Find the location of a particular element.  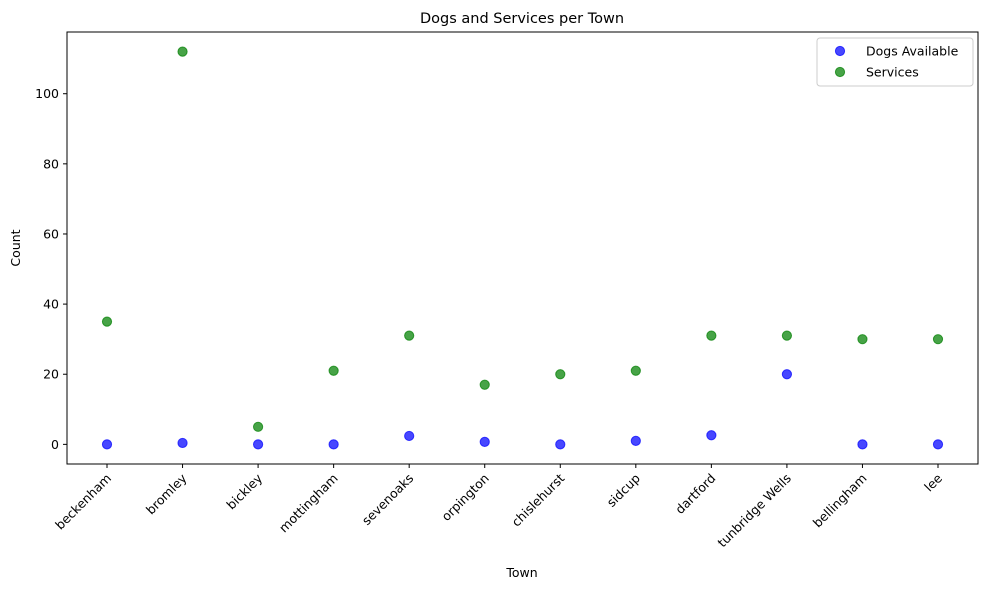

services-point-sidcup is located at coordinates (635, 370).